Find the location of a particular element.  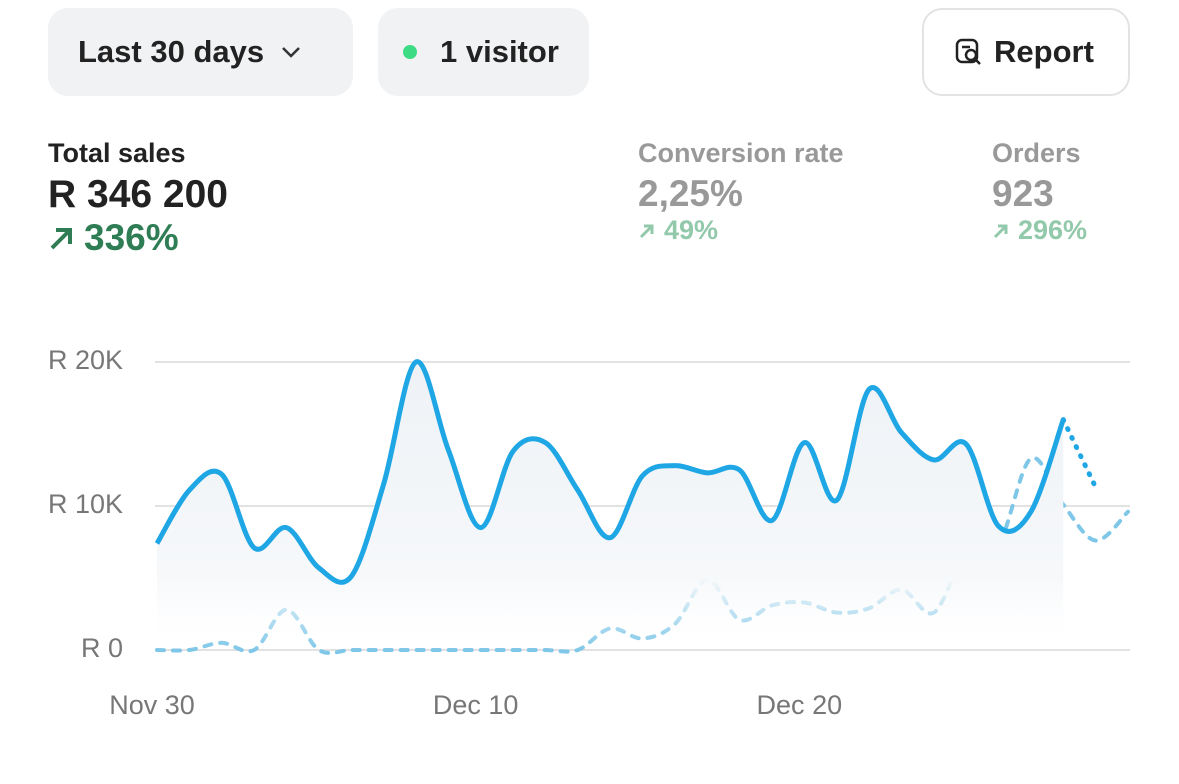

metric-change: 49% is located at coordinates (691, 230).